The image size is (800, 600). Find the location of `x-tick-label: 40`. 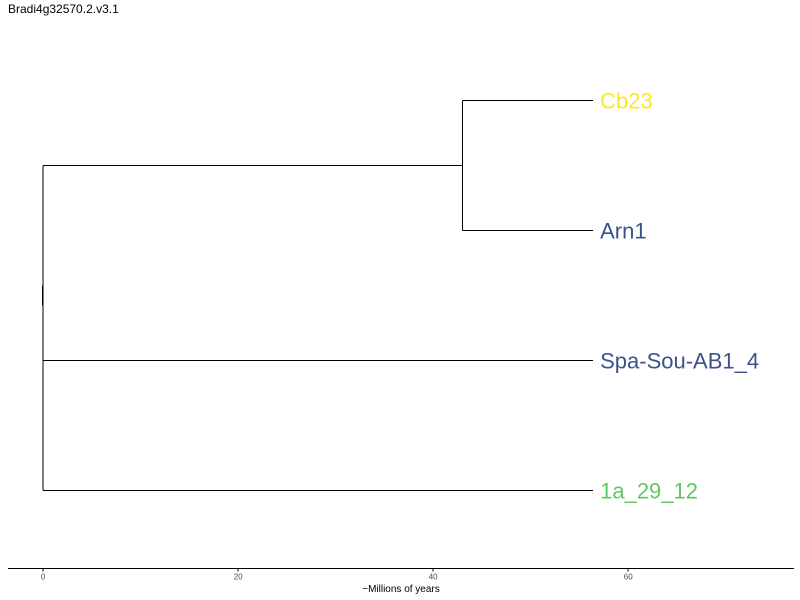

x-tick-label: 40 is located at coordinates (433, 577).